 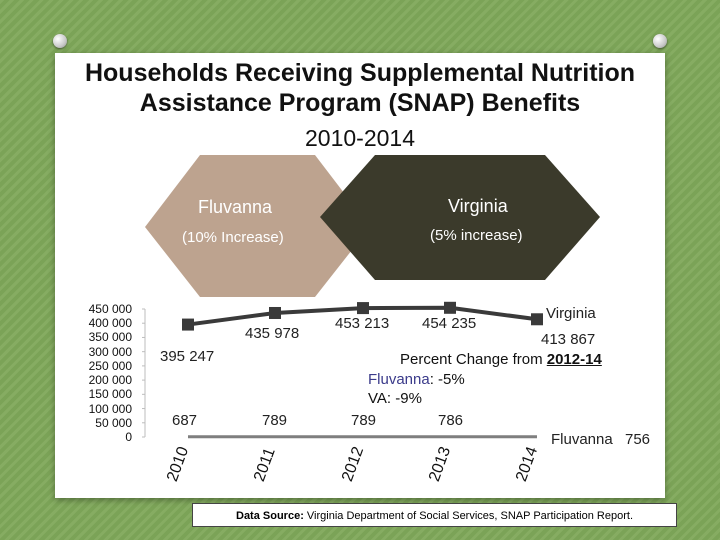 What do you see at coordinates (235, 207) in the screenshot?
I see `fluvanna-hex-name: Fluvanna` at bounding box center [235, 207].